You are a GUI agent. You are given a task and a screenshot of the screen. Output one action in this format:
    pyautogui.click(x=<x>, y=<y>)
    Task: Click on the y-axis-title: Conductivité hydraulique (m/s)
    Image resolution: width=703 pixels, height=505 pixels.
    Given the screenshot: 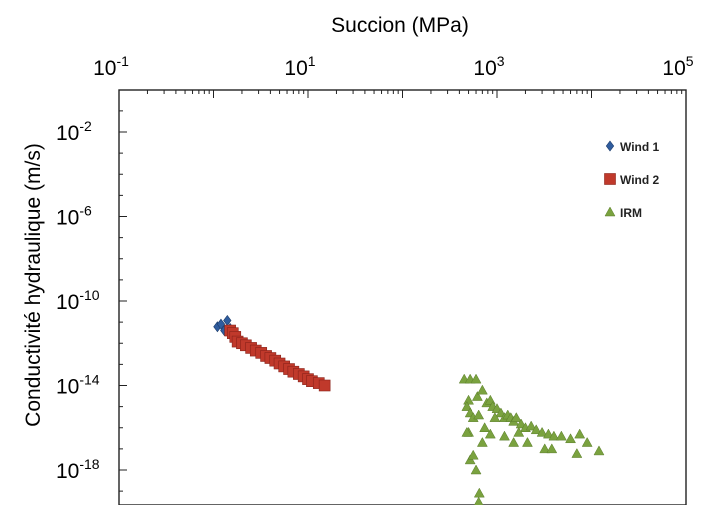 What is the action you would take?
    pyautogui.click(x=33, y=285)
    